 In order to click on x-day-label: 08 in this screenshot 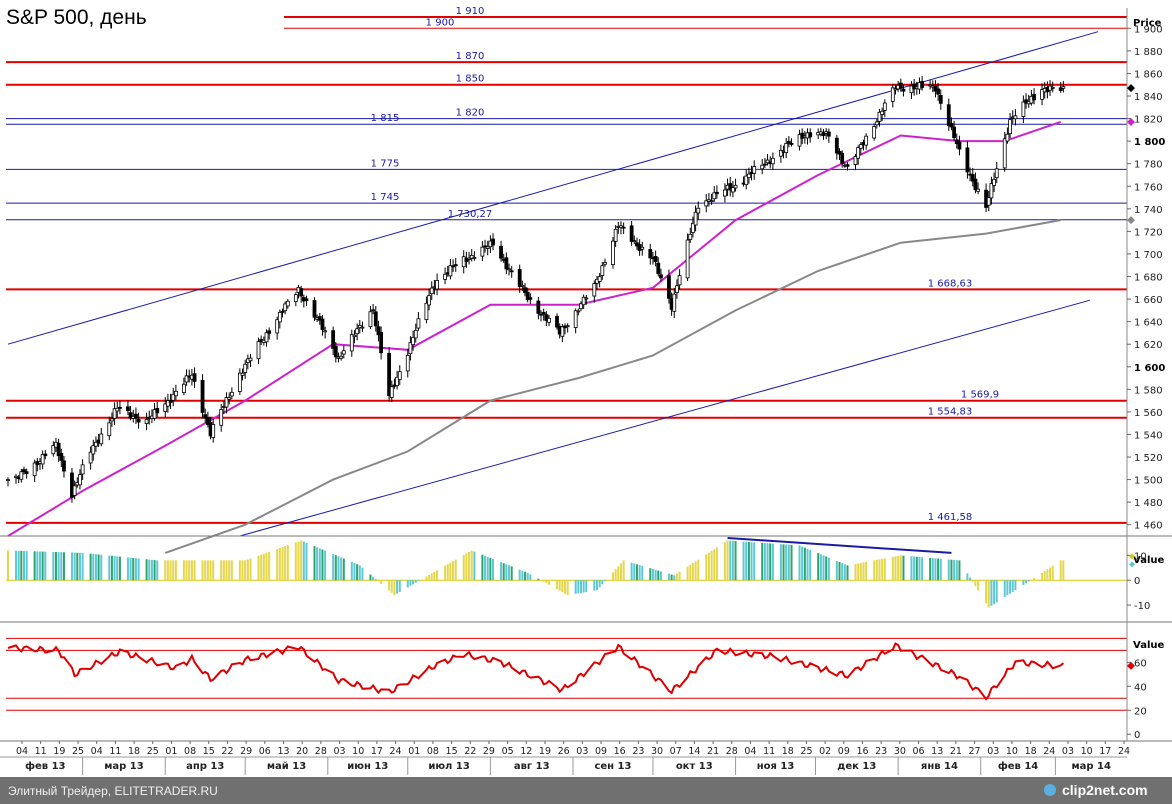, I will do `click(433, 751)`.